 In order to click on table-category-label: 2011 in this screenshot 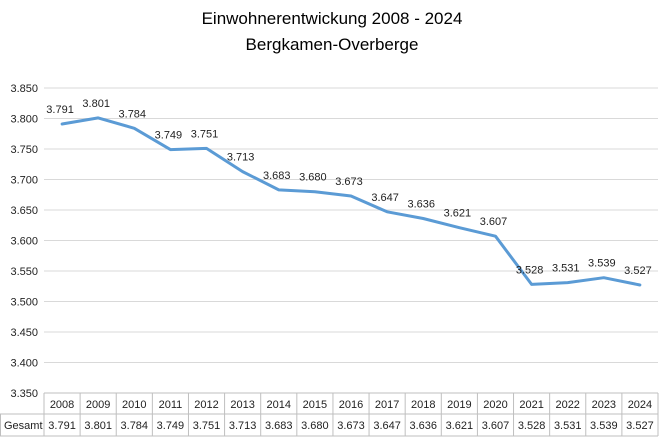, I will do `click(171, 405)`.